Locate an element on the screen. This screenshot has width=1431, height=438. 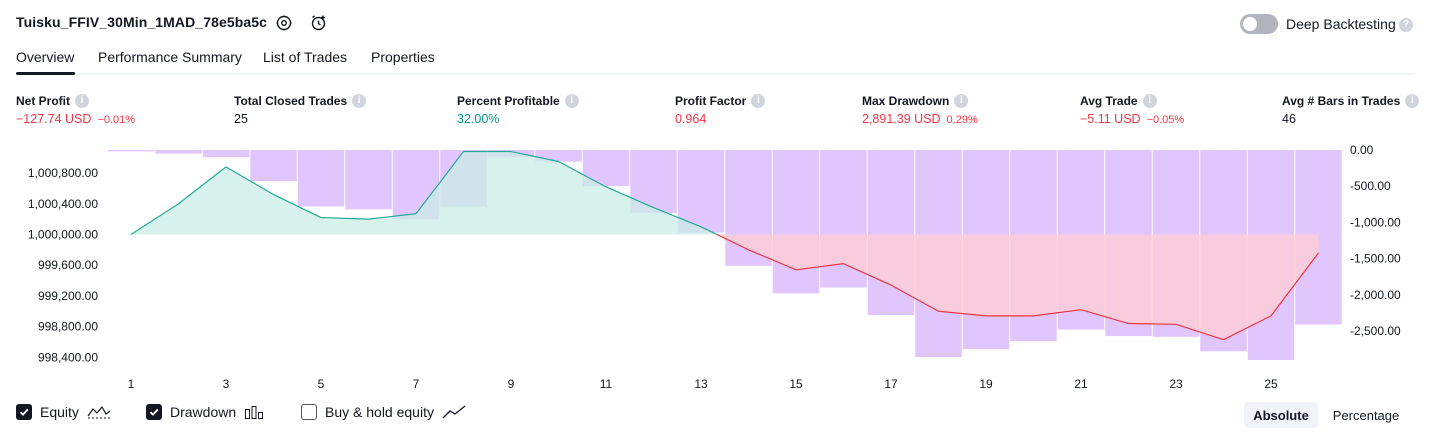
add-alert-icon is located at coordinates (319, 23).